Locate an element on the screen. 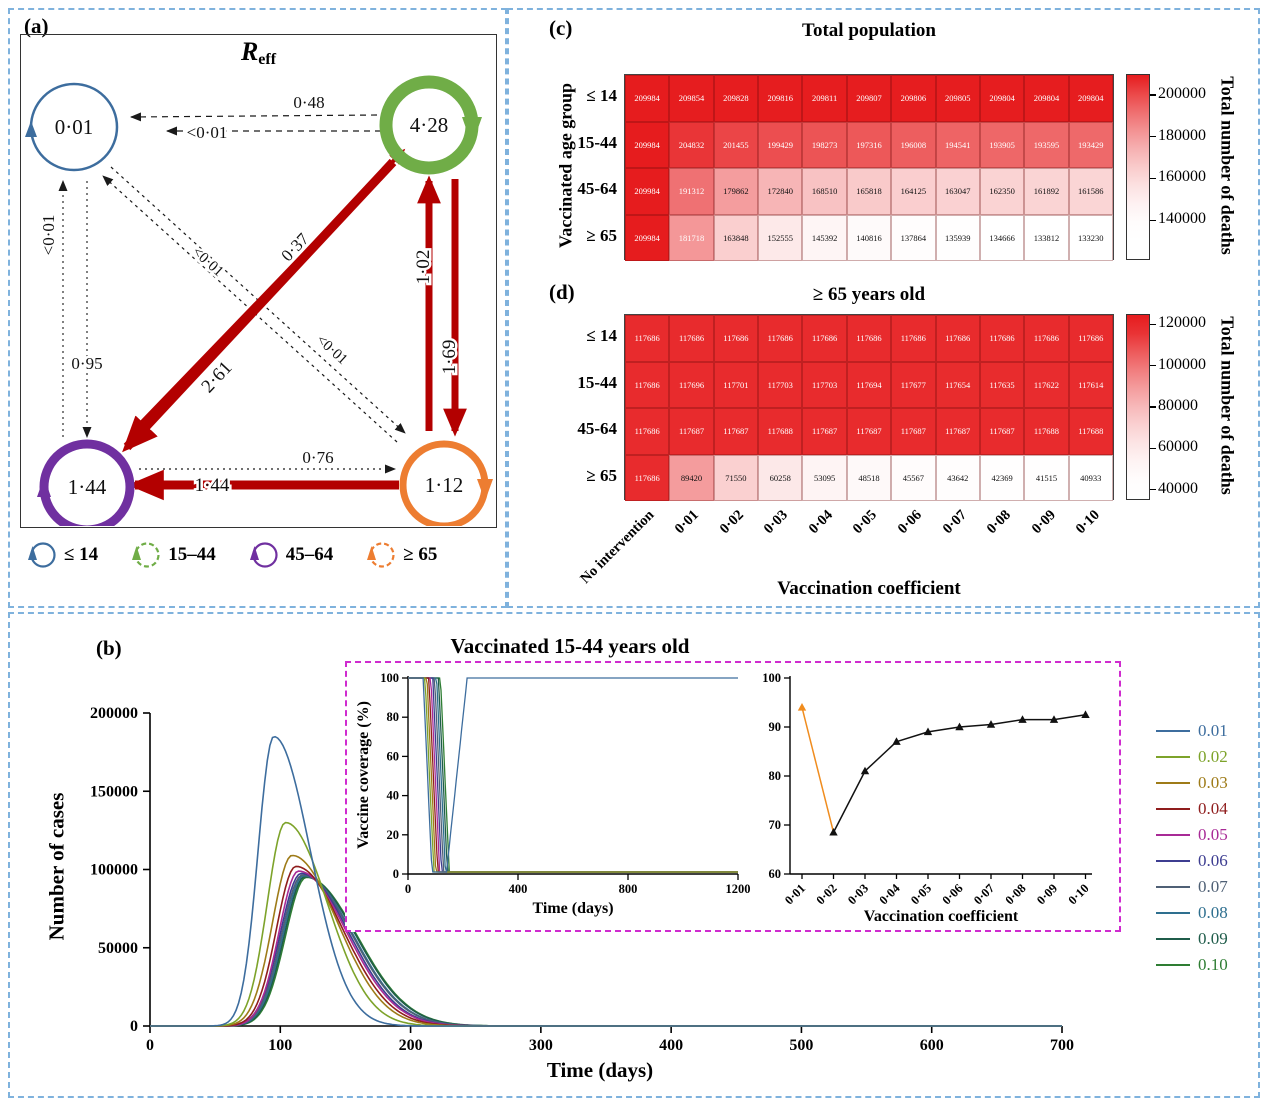 The width and height of the screenshot is (1268, 1106). legend-item: 0.01 is located at coordinates (1192, 731).